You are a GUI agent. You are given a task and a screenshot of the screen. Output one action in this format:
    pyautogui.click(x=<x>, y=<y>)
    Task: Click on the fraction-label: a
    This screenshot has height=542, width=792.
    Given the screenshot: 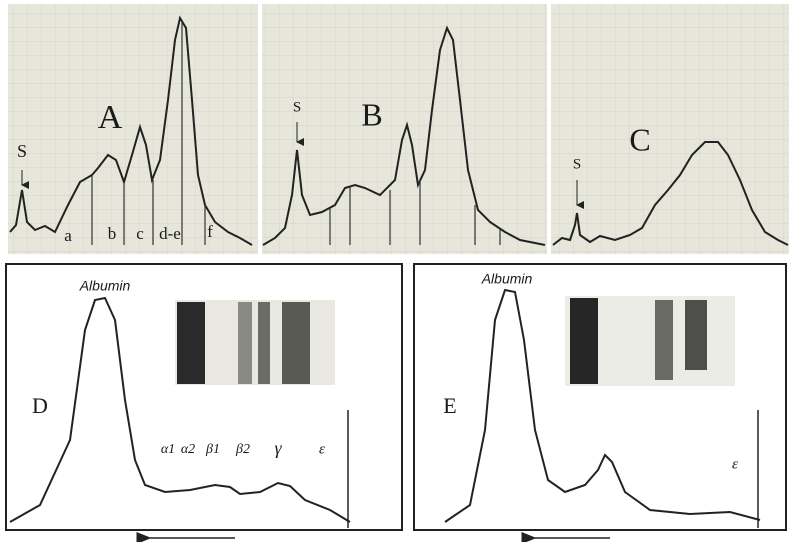 What is the action you would take?
    pyautogui.click(x=68, y=235)
    